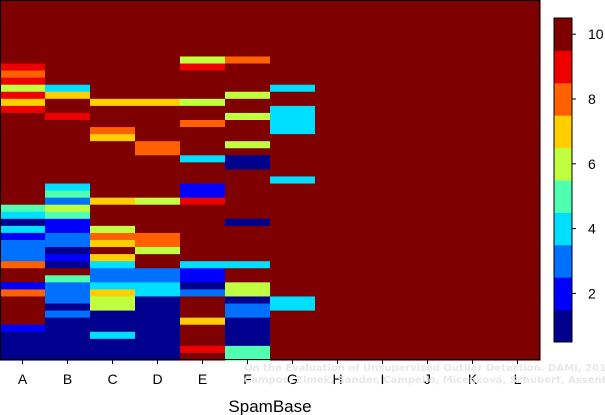 This screenshot has height=415, width=605. I want to click on x-tick-label: C, so click(112, 379).